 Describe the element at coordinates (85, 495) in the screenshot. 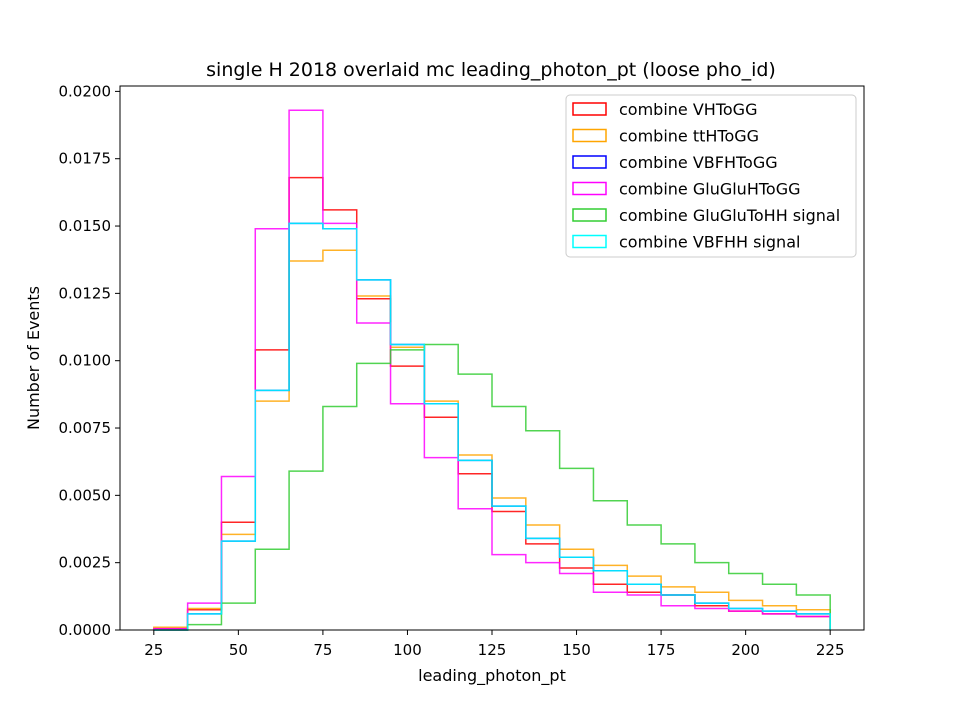

I see `y-tick-label: 0.0050` at that location.